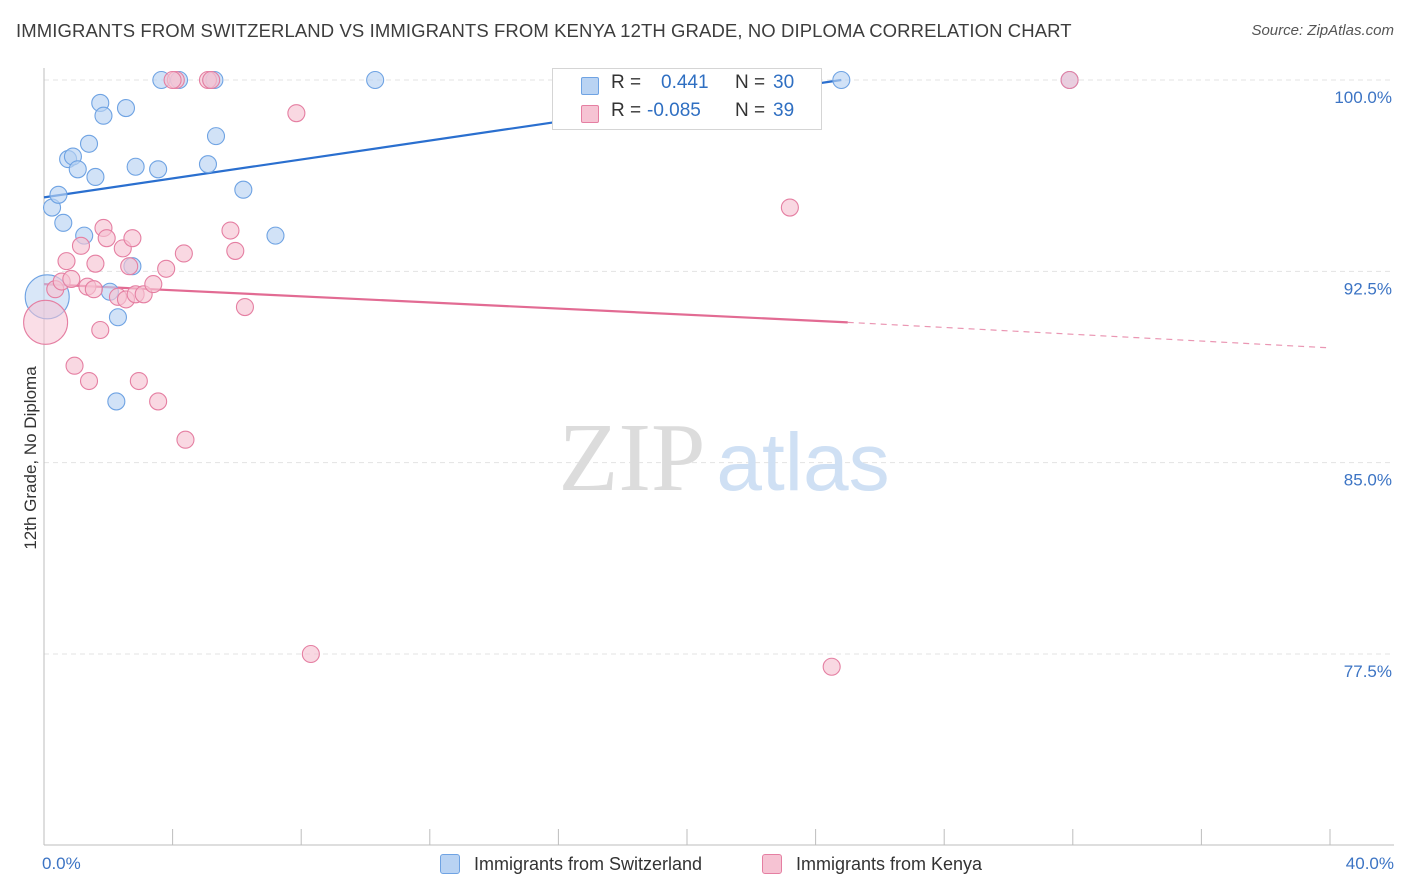 This screenshot has height=892, width=1406. Describe the element at coordinates (1089, 335) in the screenshot. I see `trend-line-extension` at that location.